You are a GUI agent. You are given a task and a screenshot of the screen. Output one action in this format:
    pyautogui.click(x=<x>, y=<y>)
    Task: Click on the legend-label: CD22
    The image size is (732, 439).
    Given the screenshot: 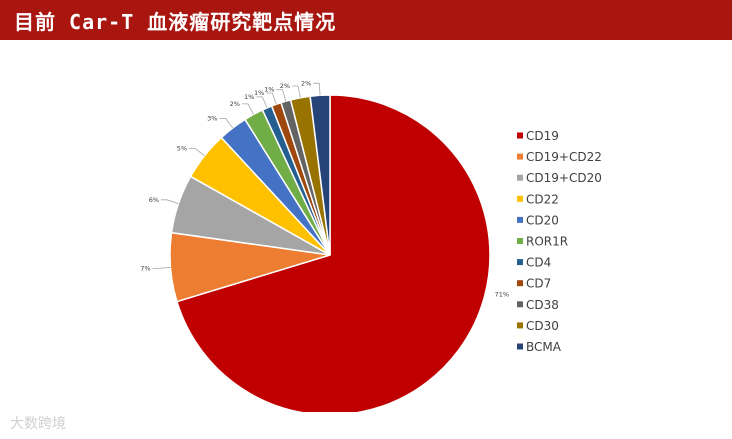 What is the action you would take?
    pyautogui.click(x=542, y=199)
    